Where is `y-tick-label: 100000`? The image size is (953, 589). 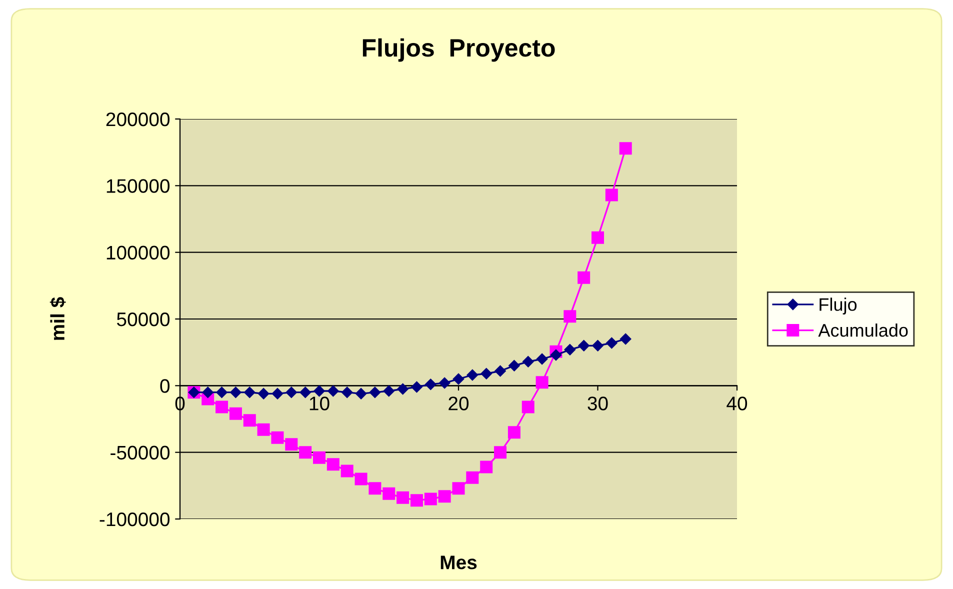
y-tick-label: 100000 is located at coordinates (138, 253).